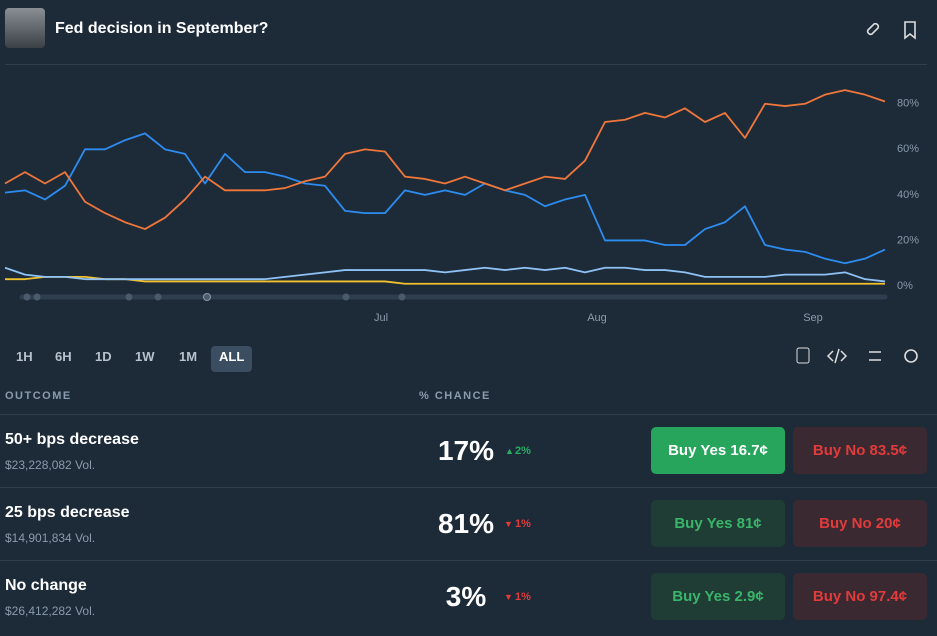 The height and width of the screenshot is (636, 937). Describe the element at coordinates (860, 523) in the screenshot. I see `buy-no-button: Buy No 20¢` at that location.